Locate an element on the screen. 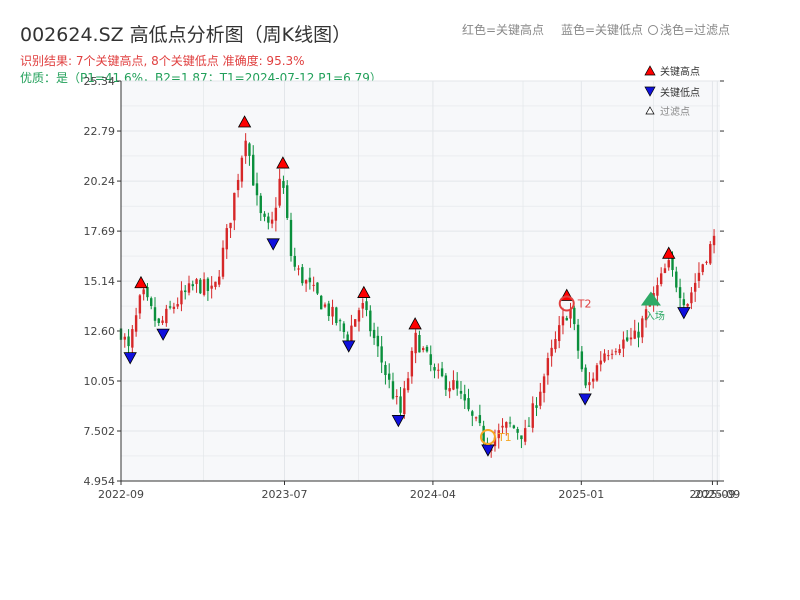  y-tick-label: 10.05 is located at coordinates (100, 381).